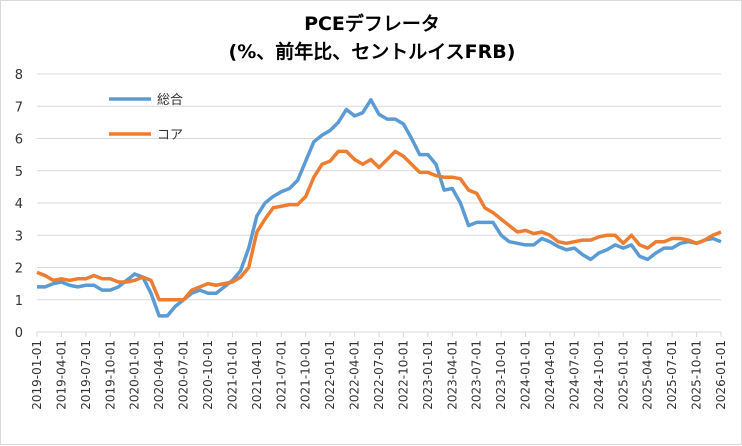 The image size is (742, 446). Describe the element at coordinates (19, 172) in the screenshot. I see `y-tick-label: 5` at that location.